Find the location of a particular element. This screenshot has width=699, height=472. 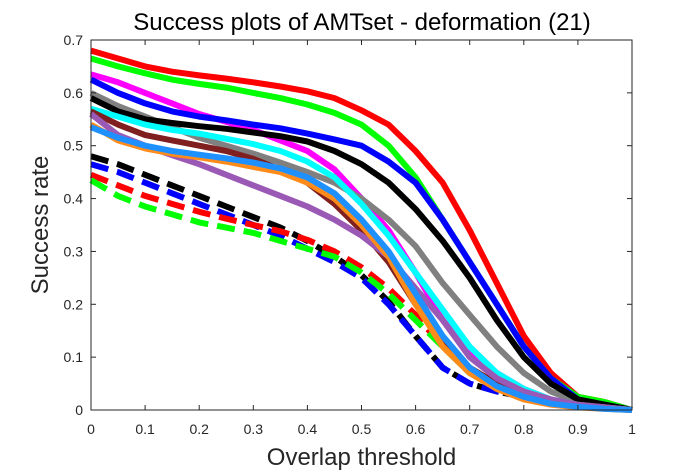

x-tick-label: 0.8 is located at coordinates (524, 429).